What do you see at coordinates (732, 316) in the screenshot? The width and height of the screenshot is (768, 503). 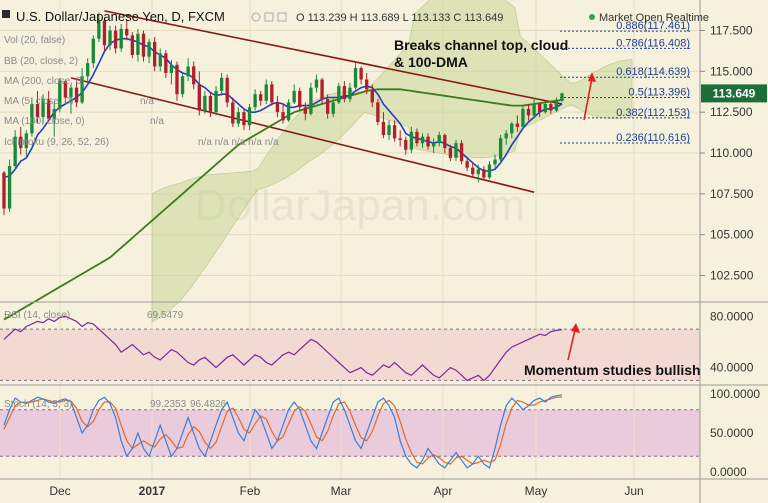 I see `rsi-tick-label: 80.0000` at bounding box center [732, 316].